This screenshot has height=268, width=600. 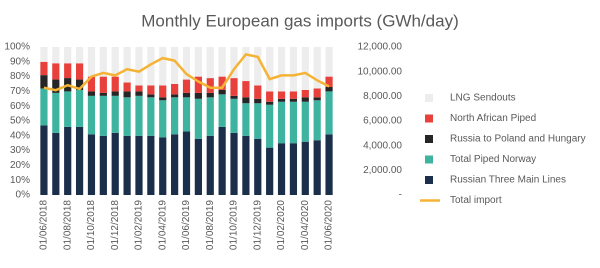 What do you see at coordinates (67, 225) in the screenshot?
I see `x-tick-label: 01/08/2018` at bounding box center [67, 225].